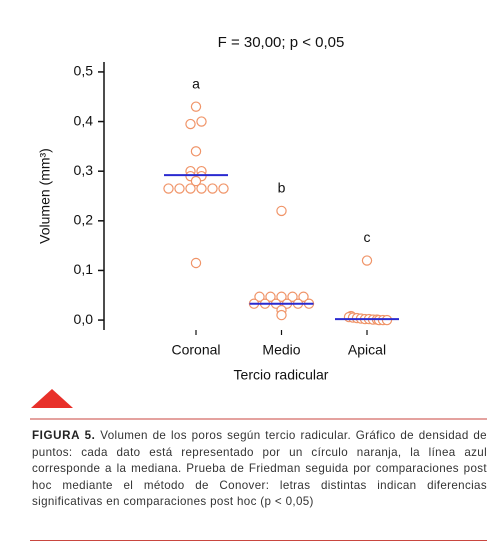 Image resolution: width=502 pixels, height=558 pixels. What do you see at coordinates (196, 83) in the screenshot?
I see `group-letter: a` at bounding box center [196, 83].